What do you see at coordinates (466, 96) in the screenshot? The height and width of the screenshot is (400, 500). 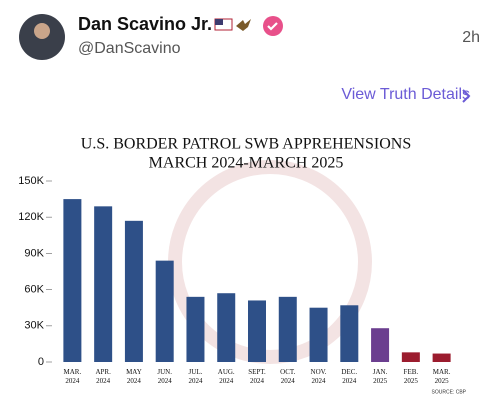 I see `chevron` at bounding box center [466, 96].